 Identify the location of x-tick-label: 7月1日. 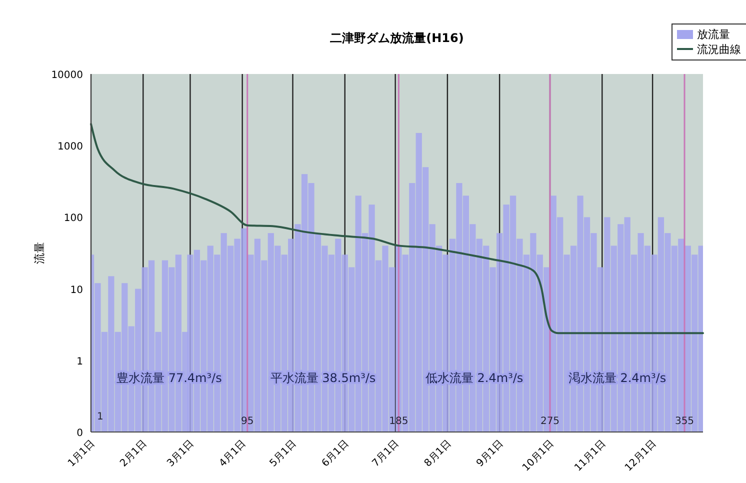
(386, 454).